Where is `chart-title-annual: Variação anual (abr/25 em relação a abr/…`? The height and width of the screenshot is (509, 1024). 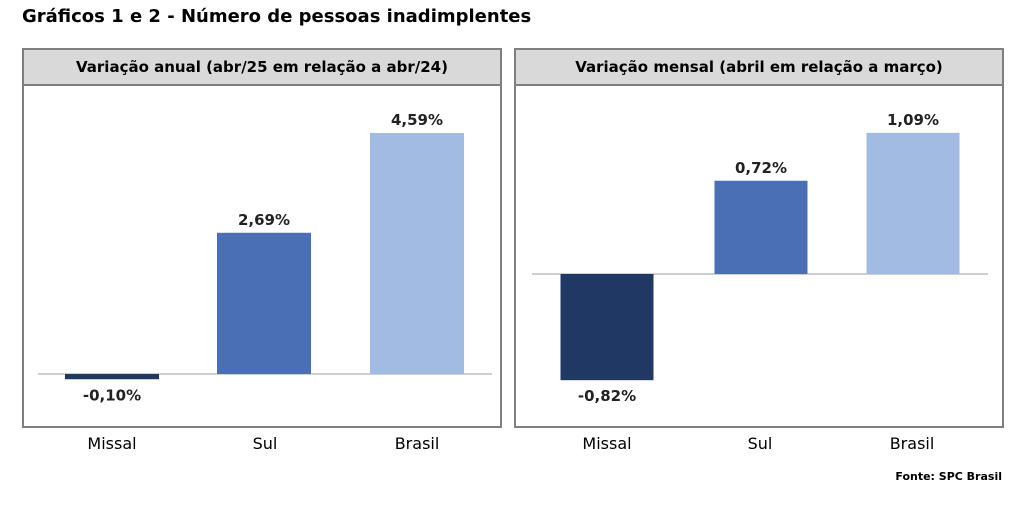 chart-title-annual: Variação anual (abr/25 em relação a abr/… is located at coordinates (262, 68).